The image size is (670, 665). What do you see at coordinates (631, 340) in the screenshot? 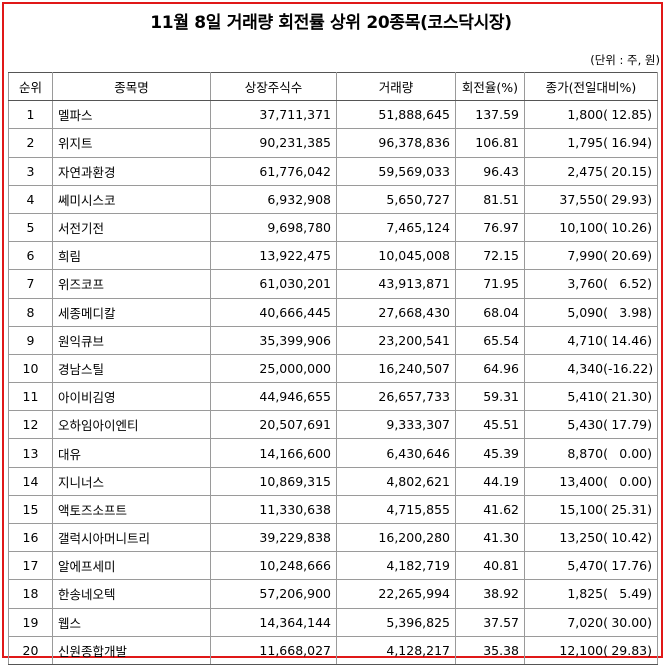
I see `cell-change-pct: 14.46)` at bounding box center [631, 340].